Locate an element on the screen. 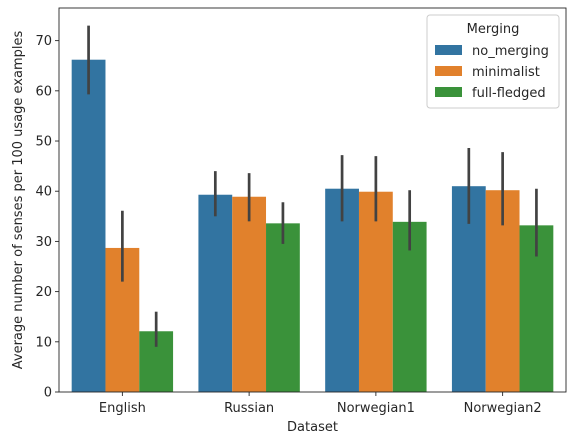 This screenshot has width=573, height=434. x-tick-label: Norwegian2 is located at coordinates (503, 408).